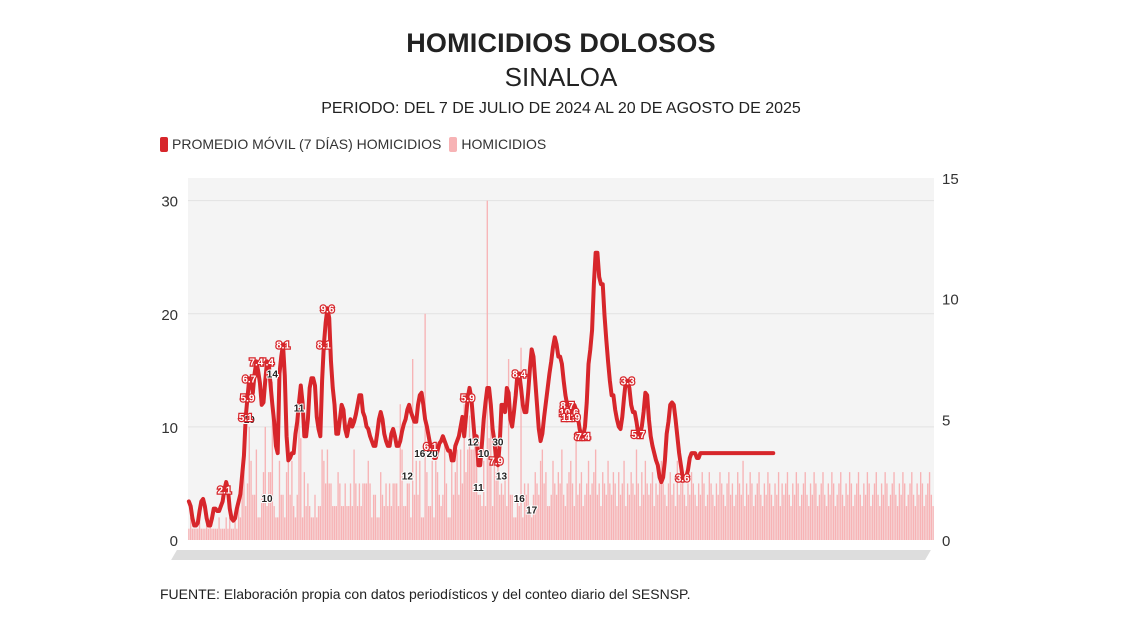 The image size is (1122, 630). I want to click on legend-item-moving-avg: PROMEDIO MÓVIL (7 DÍAS) HOMICIDIOS, so click(300, 144).